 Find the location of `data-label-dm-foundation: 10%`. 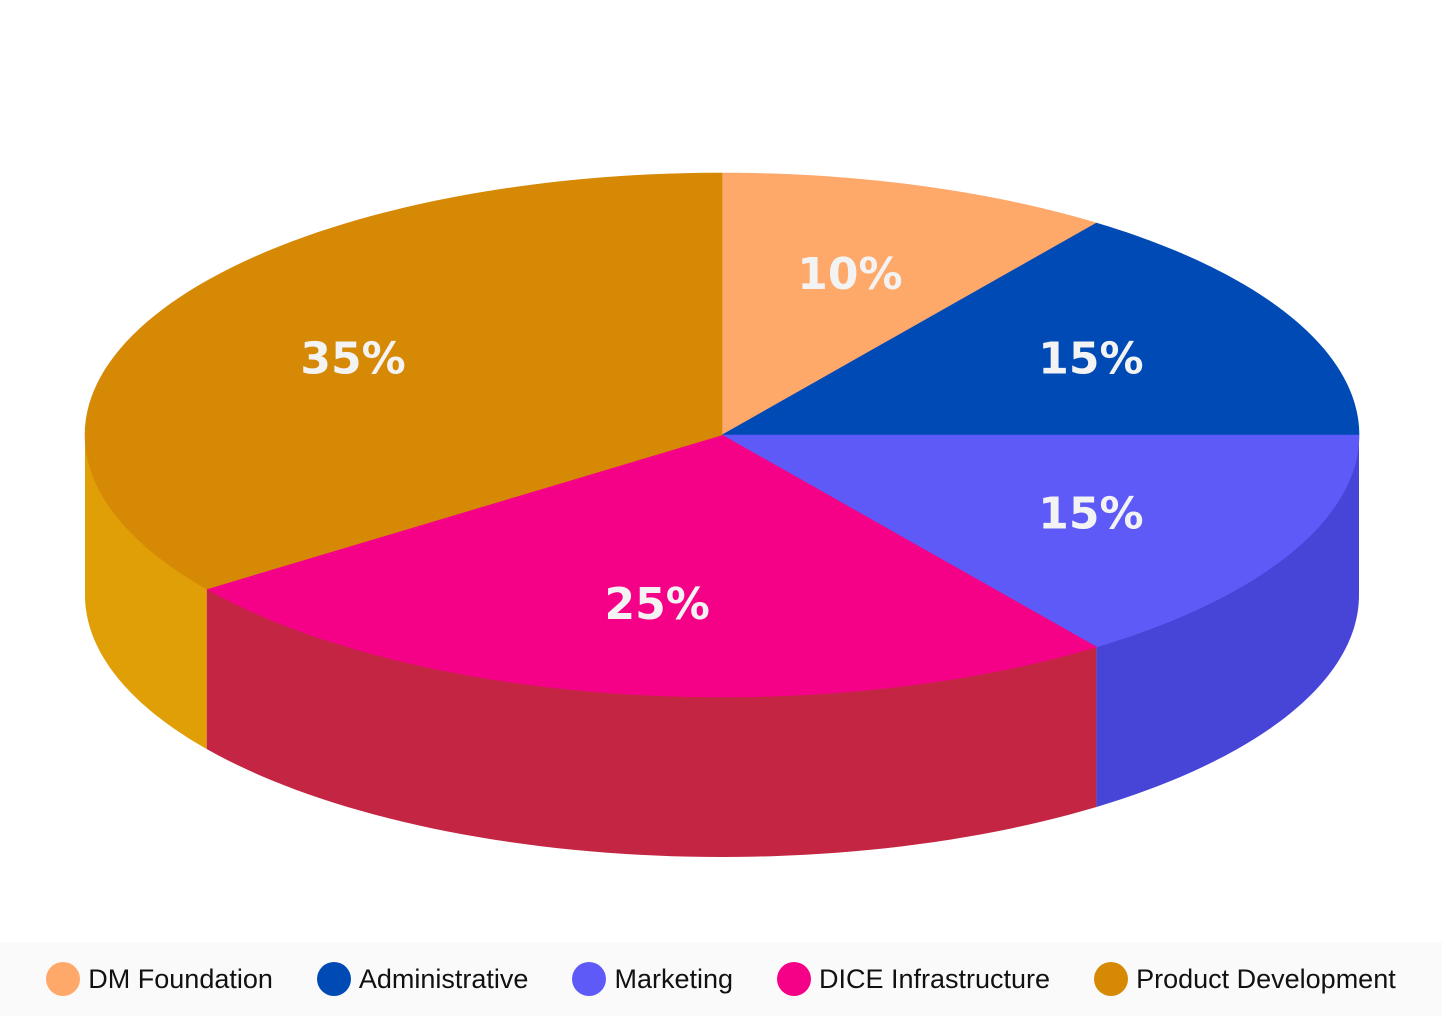

data-label-dm-foundation: 10% is located at coordinates (849, 274).